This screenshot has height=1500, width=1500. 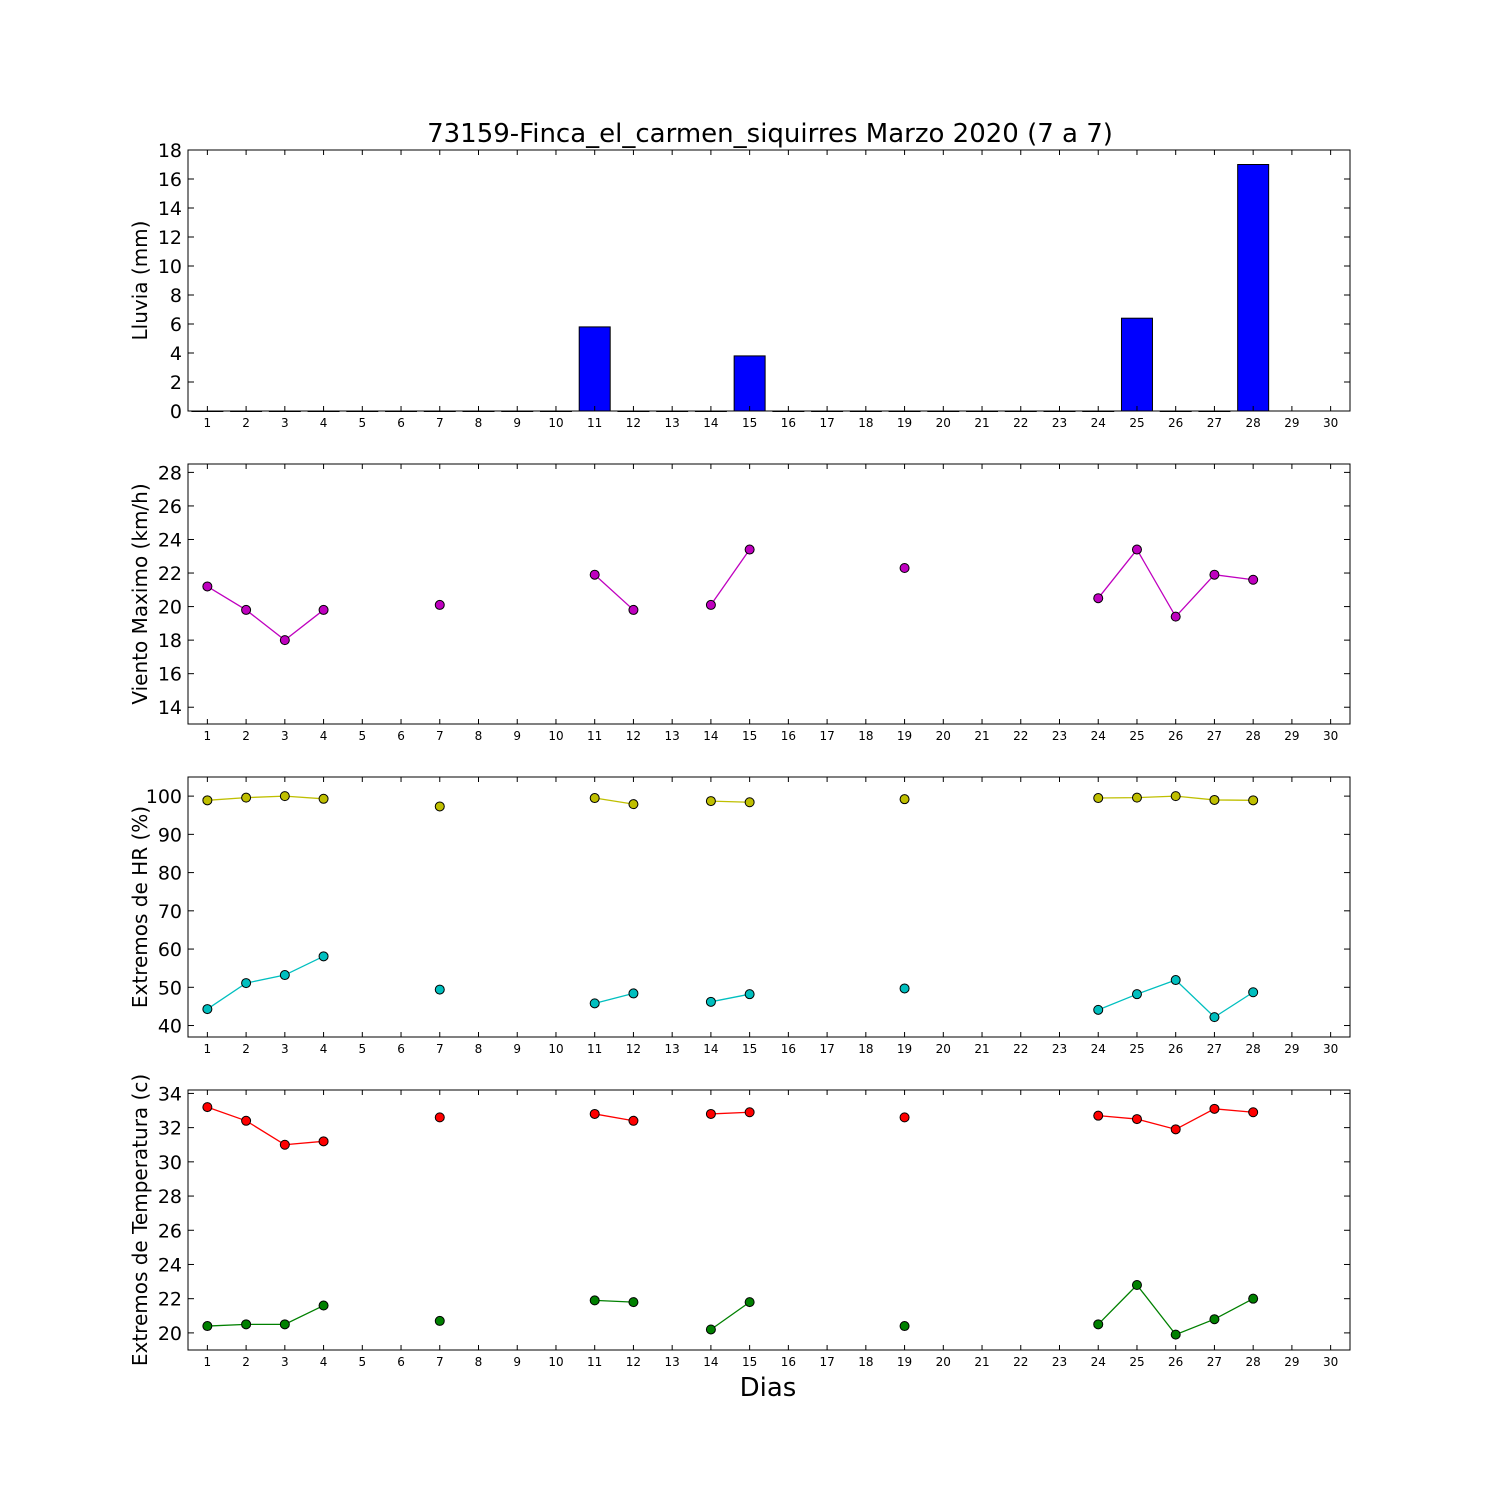 I want to click on y-tick-label: 30, so click(x=170, y=1163).